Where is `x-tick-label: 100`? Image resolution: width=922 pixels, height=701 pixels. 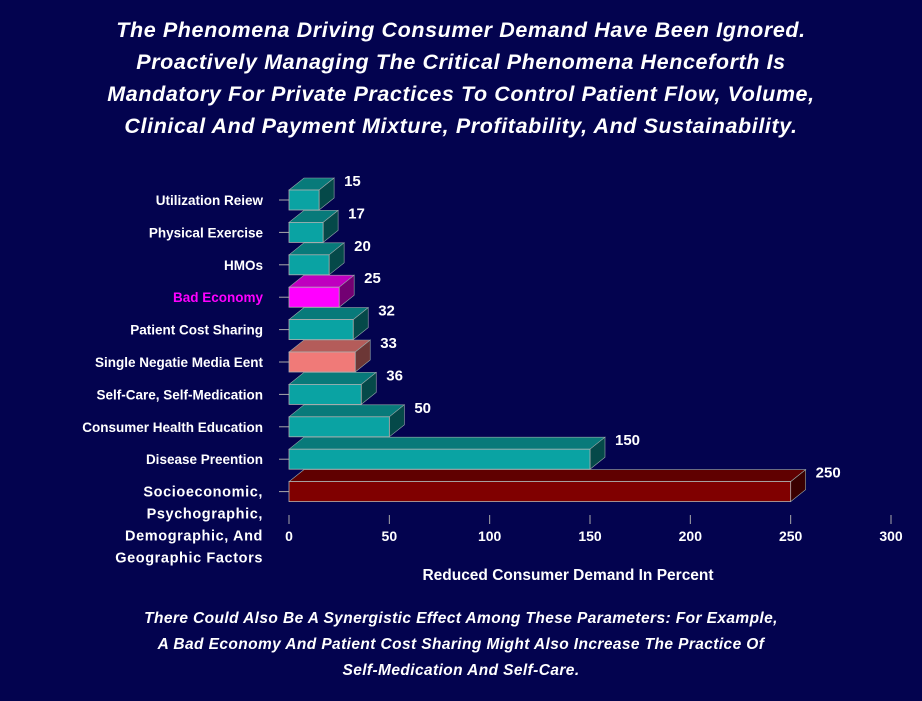
x-tick-label: 100 is located at coordinates (490, 536).